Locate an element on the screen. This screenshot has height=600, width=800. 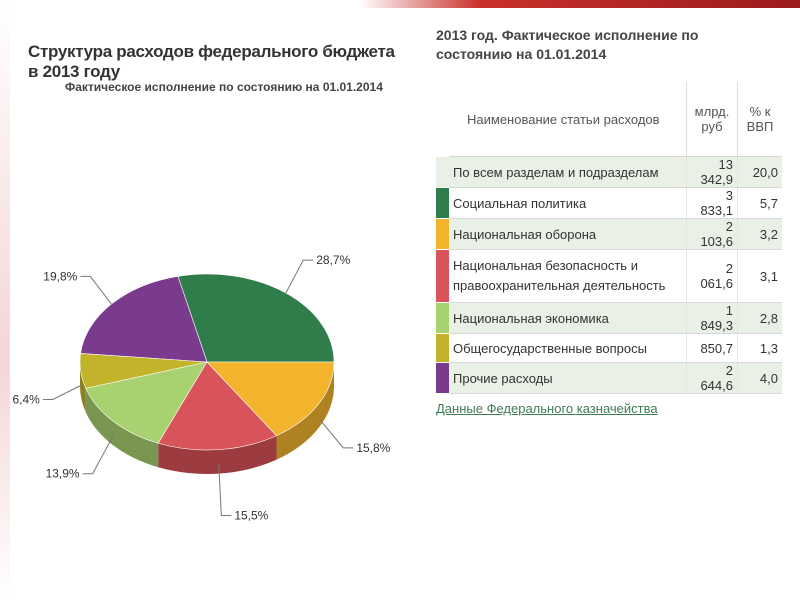
row-gdp: 2,8 is located at coordinates (759, 318).